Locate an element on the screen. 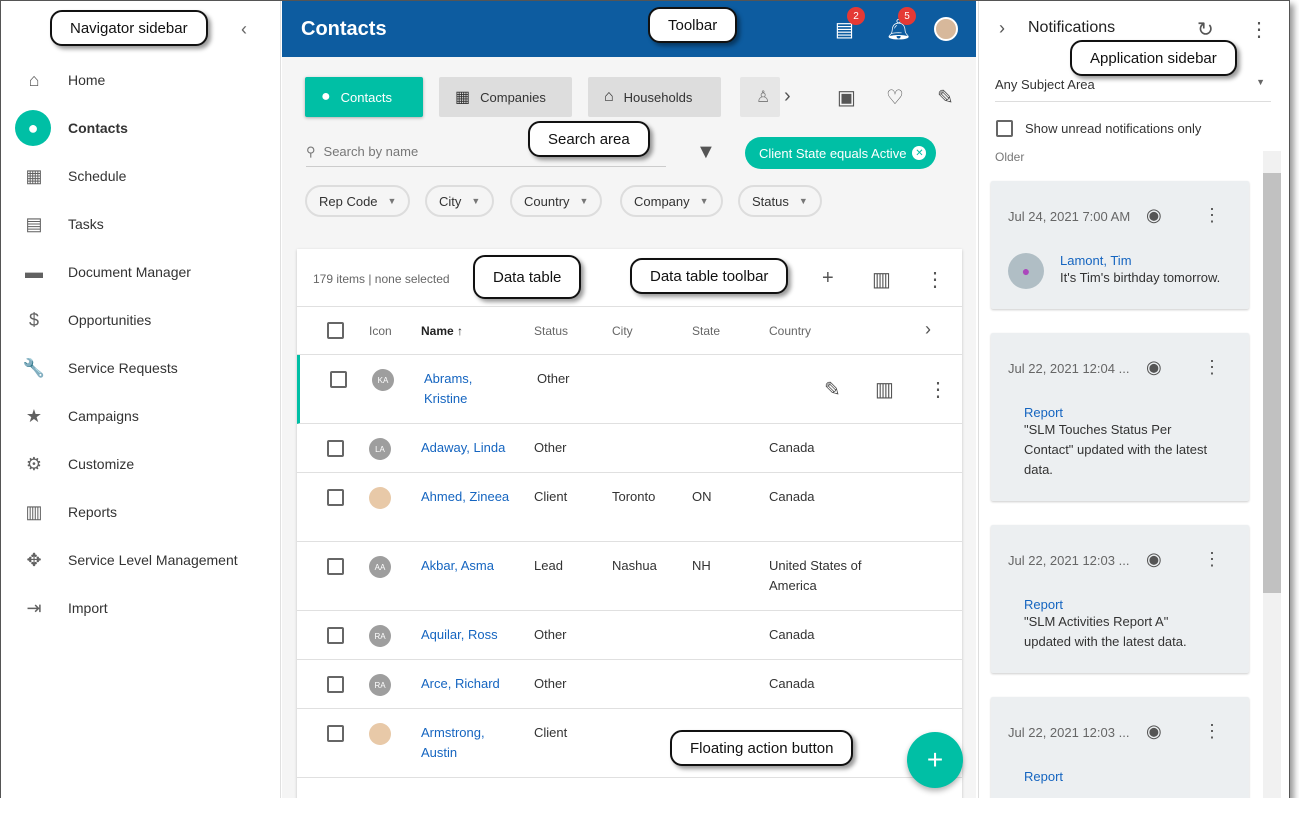  filter-chip-city: City ▼ is located at coordinates (460, 201).